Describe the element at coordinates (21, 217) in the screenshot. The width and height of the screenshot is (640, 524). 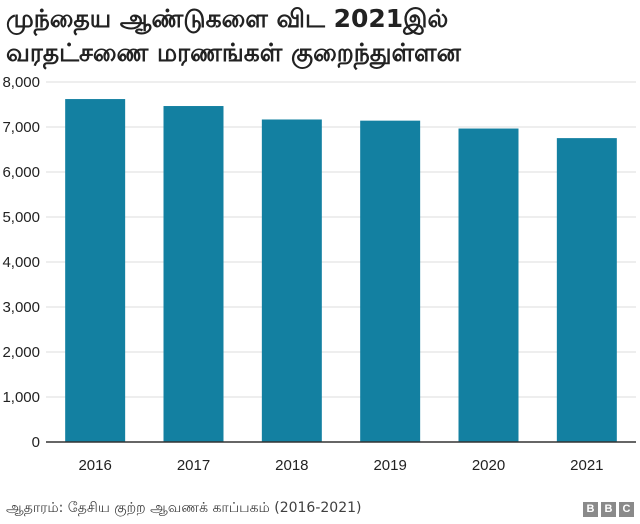
I see `y-tick-label: 5,000` at that location.